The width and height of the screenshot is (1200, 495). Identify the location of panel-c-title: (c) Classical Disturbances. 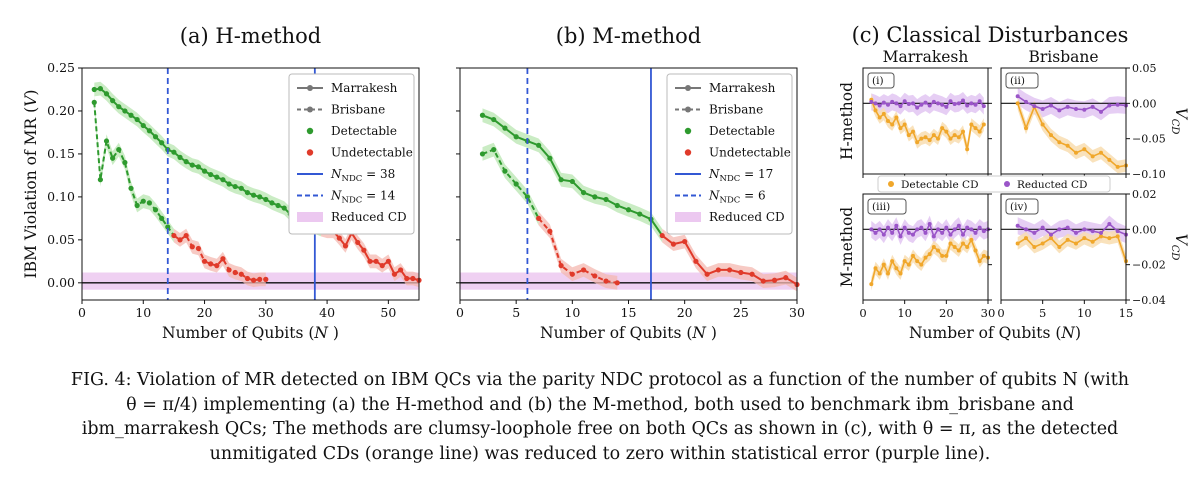
(990, 35).